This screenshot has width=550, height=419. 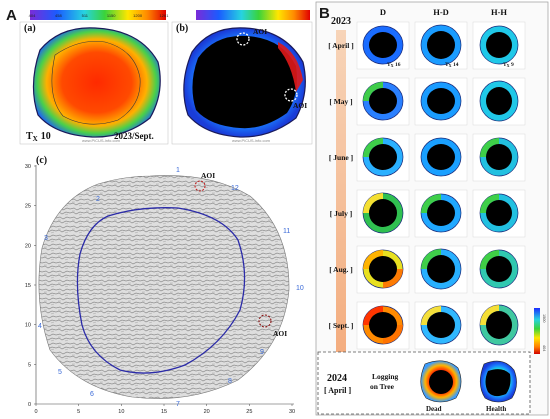 What do you see at coordinates (300, 288) in the screenshot?
I see `sensor-number: 10` at bounding box center [300, 288].